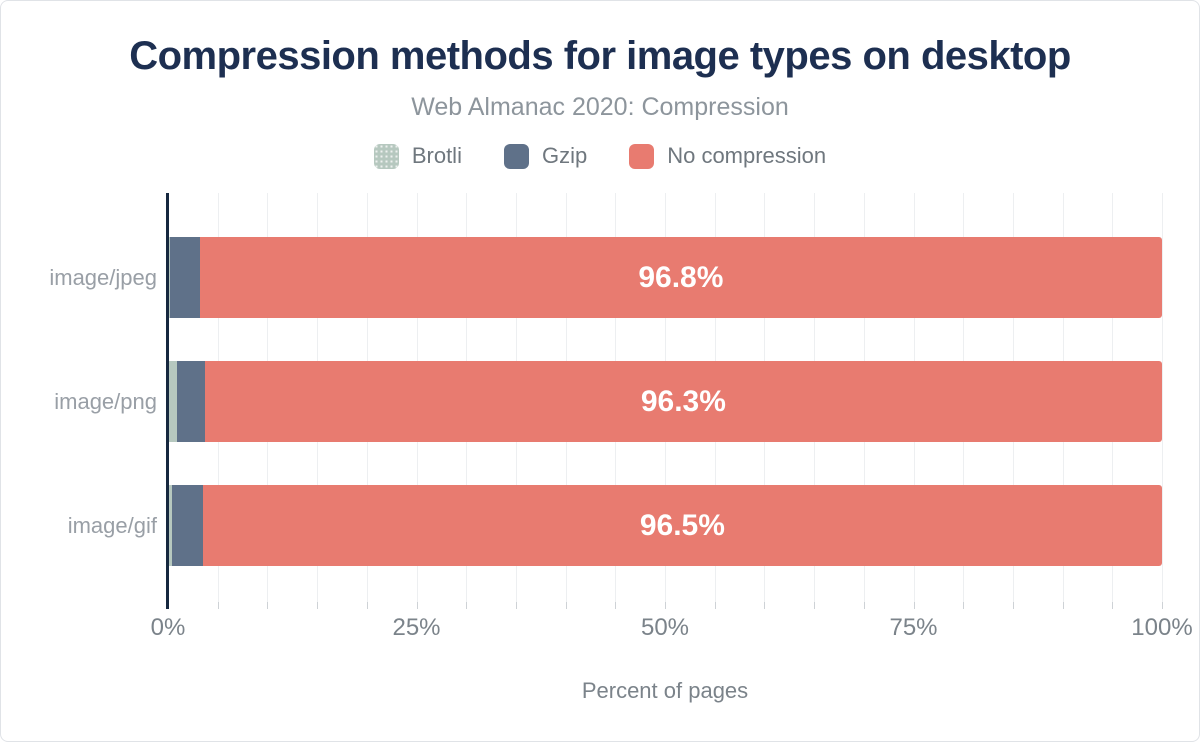 This screenshot has width=1200, height=742. I want to click on y-axis-labels: image/jpeg image/png image/gif, so click(79, 397).